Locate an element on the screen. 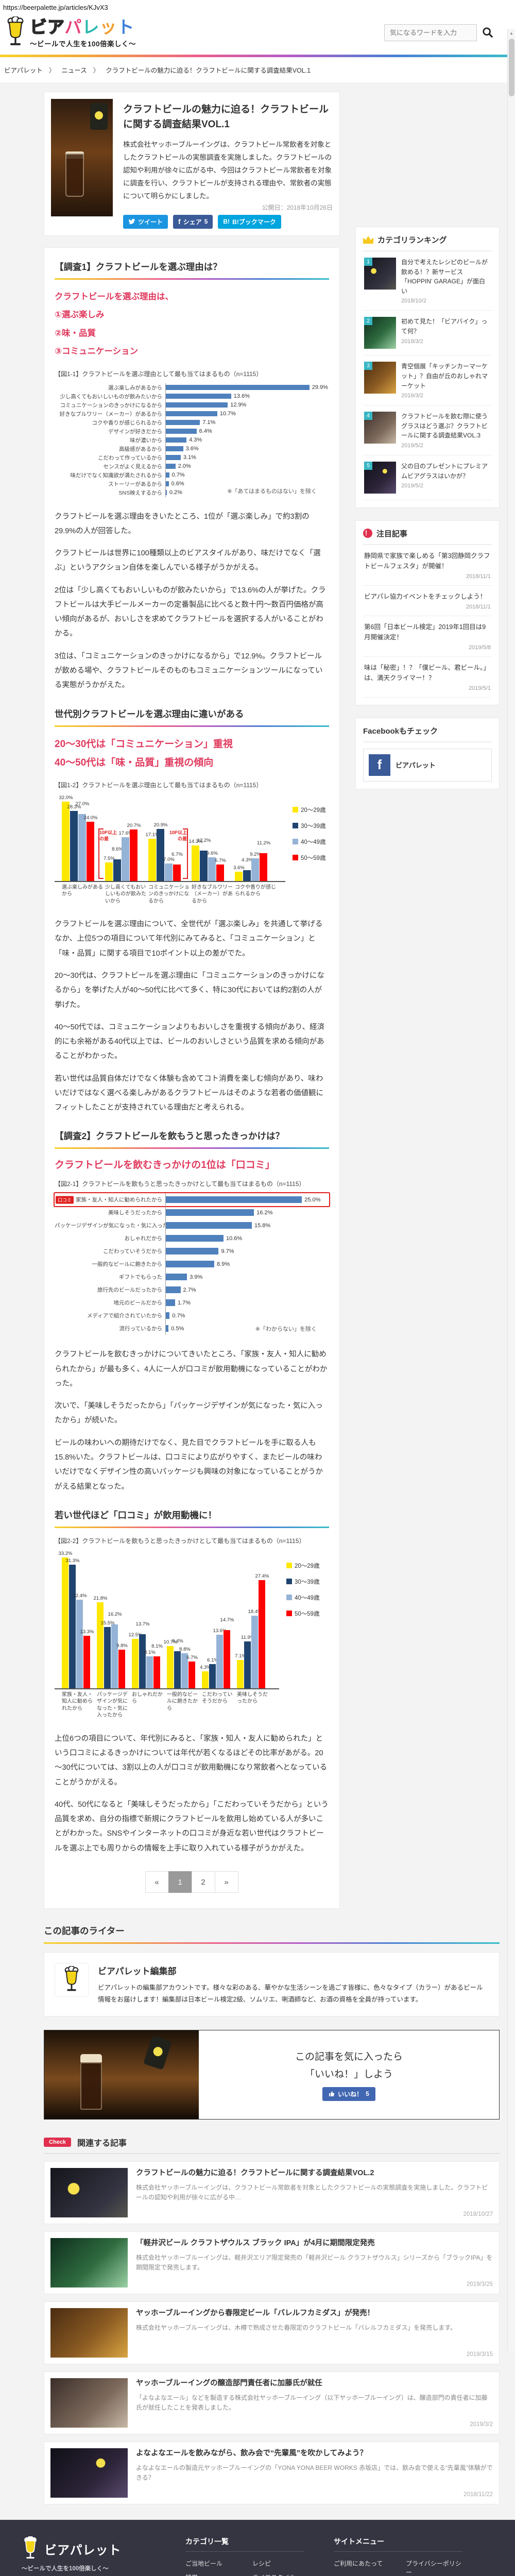 Image resolution: width=515 pixels, height=2576 pixels. bar-group: 4.3%6.1%13.6%14.7% is located at coordinates (216, 1619).